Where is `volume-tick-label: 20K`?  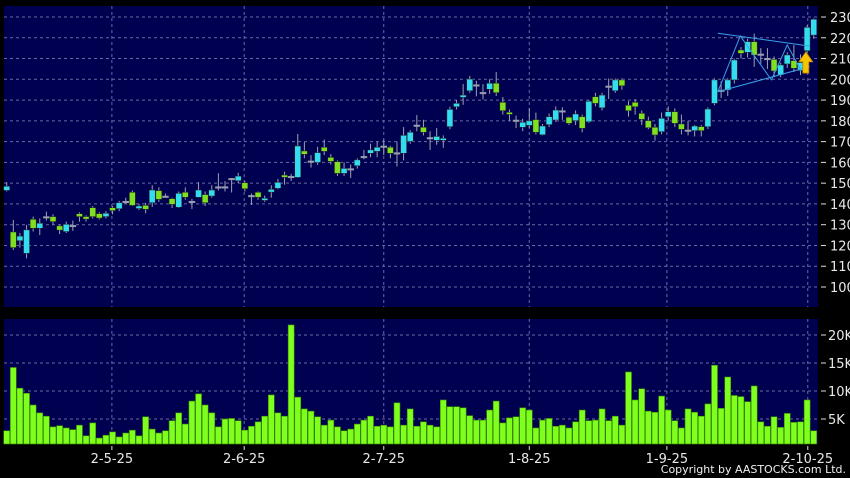
volume-tick-label: 20K is located at coordinates (839, 336).